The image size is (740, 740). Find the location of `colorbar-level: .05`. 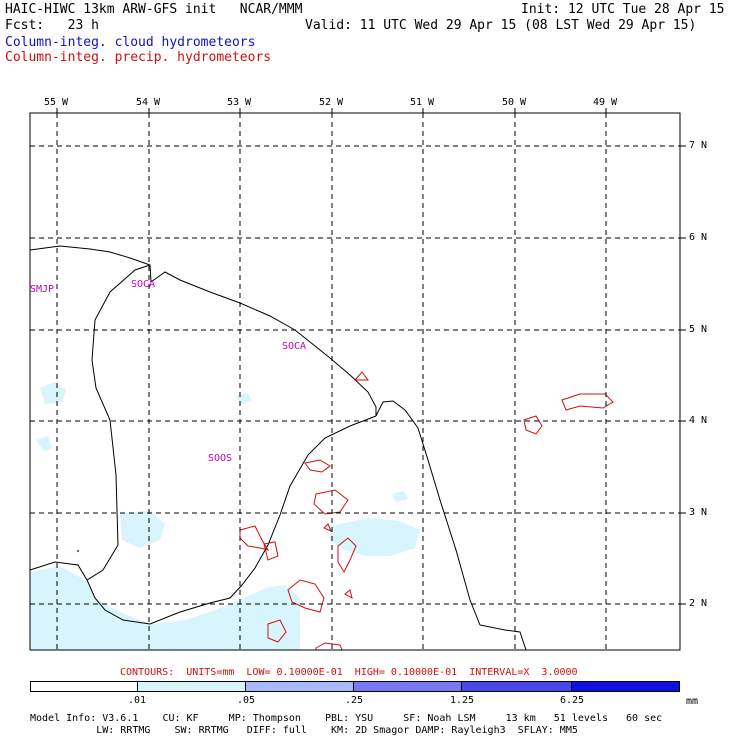

colorbar-level: .05 is located at coordinates (246, 700).